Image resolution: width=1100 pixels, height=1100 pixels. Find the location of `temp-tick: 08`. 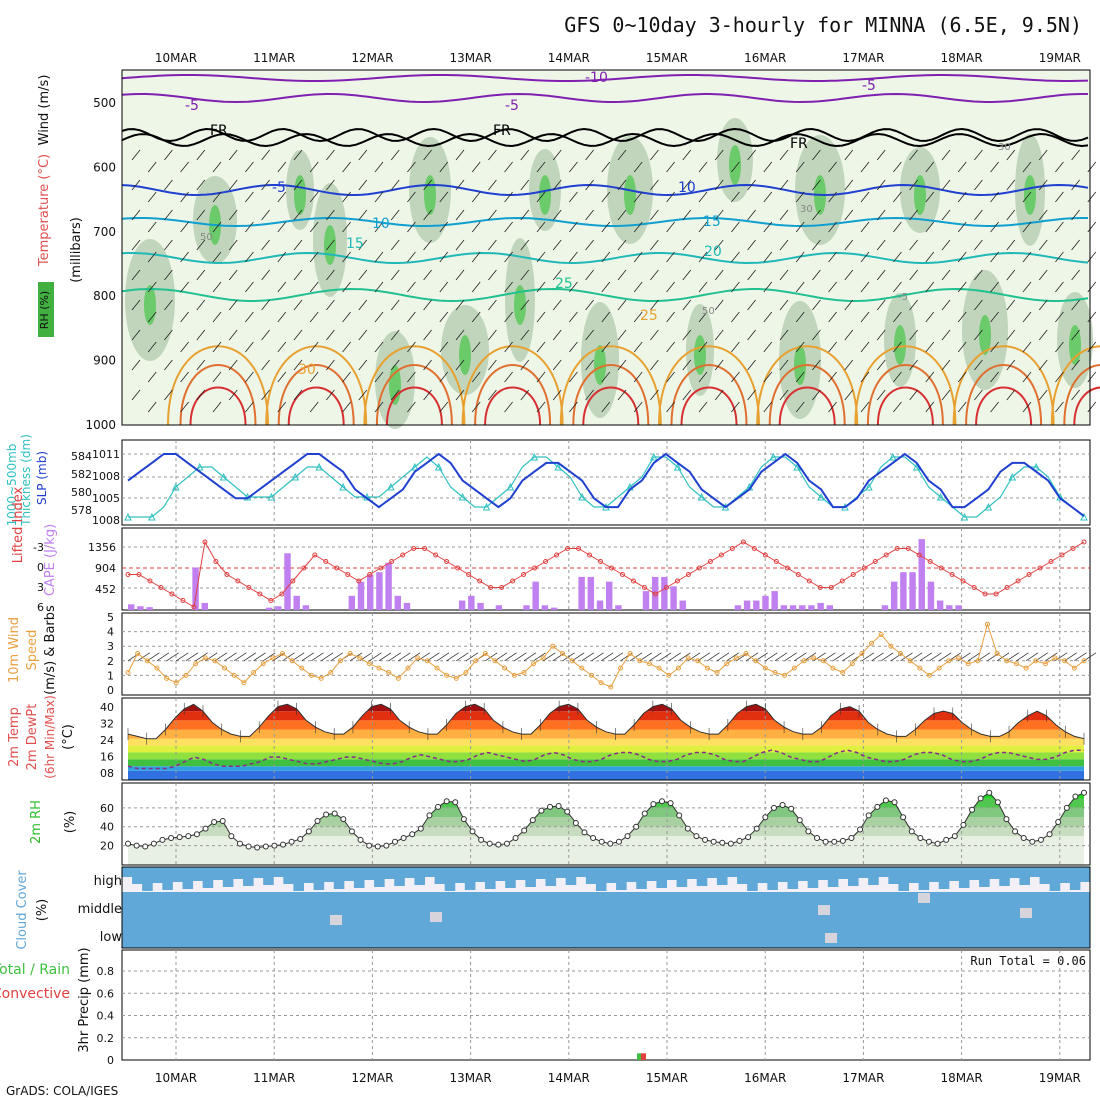

temp-tick: 08 is located at coordinates (107, 773).